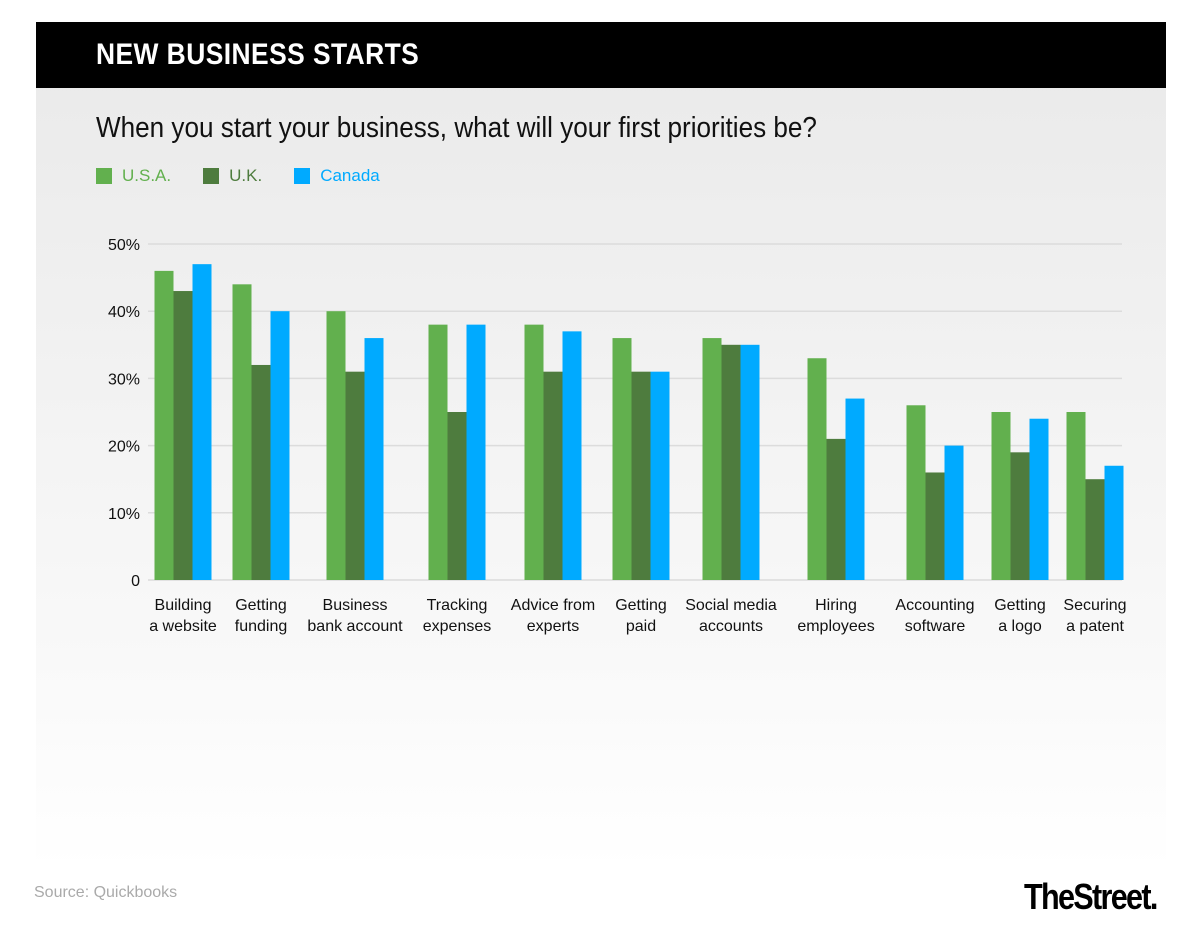 This screenshot has width=1200, height=930. I want to click on x-tick-label: paid, so click(641, 626).